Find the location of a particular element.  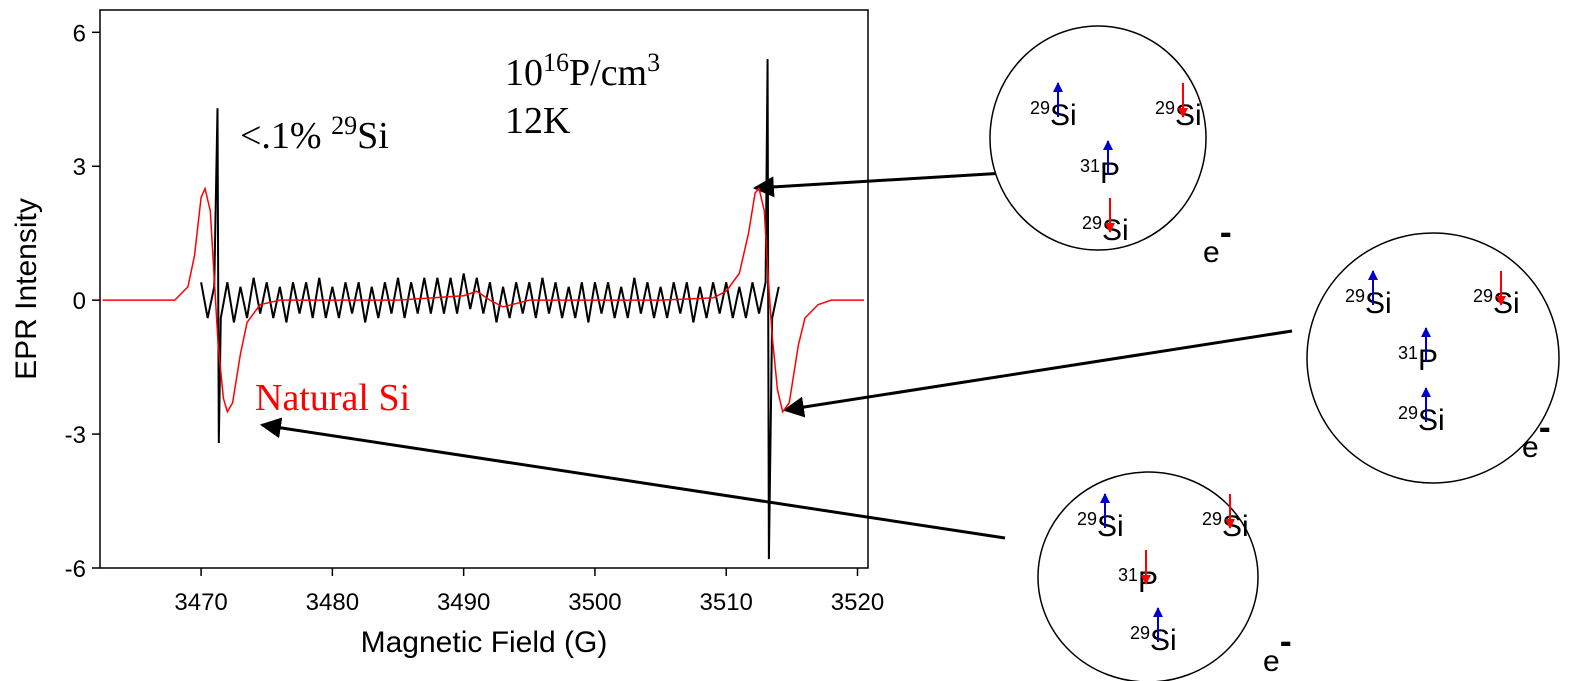

x-tick-label: 3490 is located at coordinates (463, 602).